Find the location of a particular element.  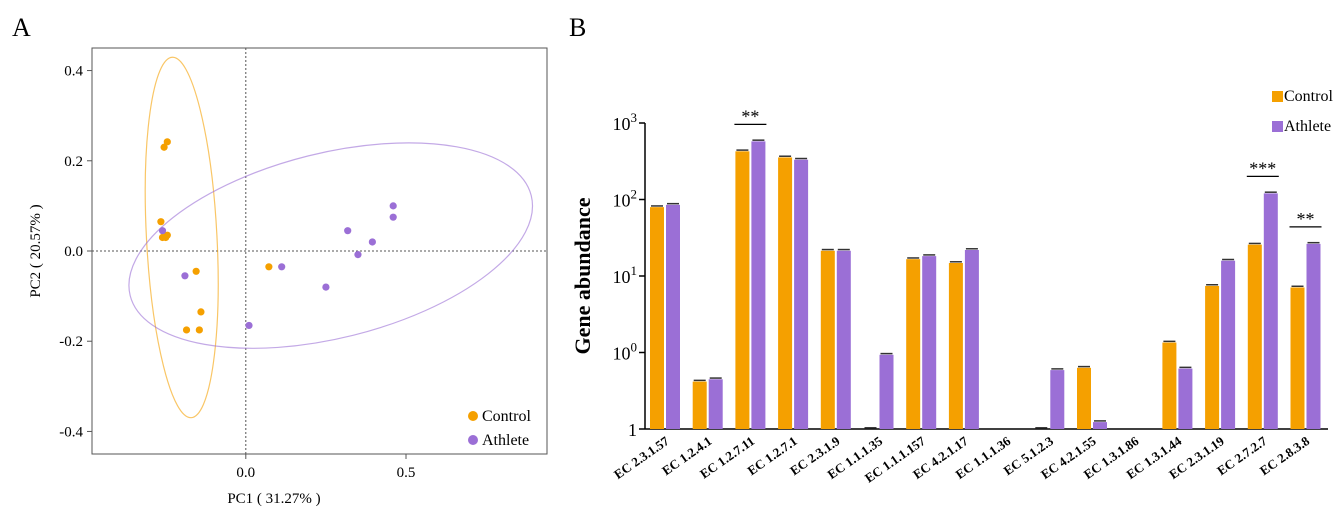

y-tick-label: 10³ is located at coordinates (625, 122).